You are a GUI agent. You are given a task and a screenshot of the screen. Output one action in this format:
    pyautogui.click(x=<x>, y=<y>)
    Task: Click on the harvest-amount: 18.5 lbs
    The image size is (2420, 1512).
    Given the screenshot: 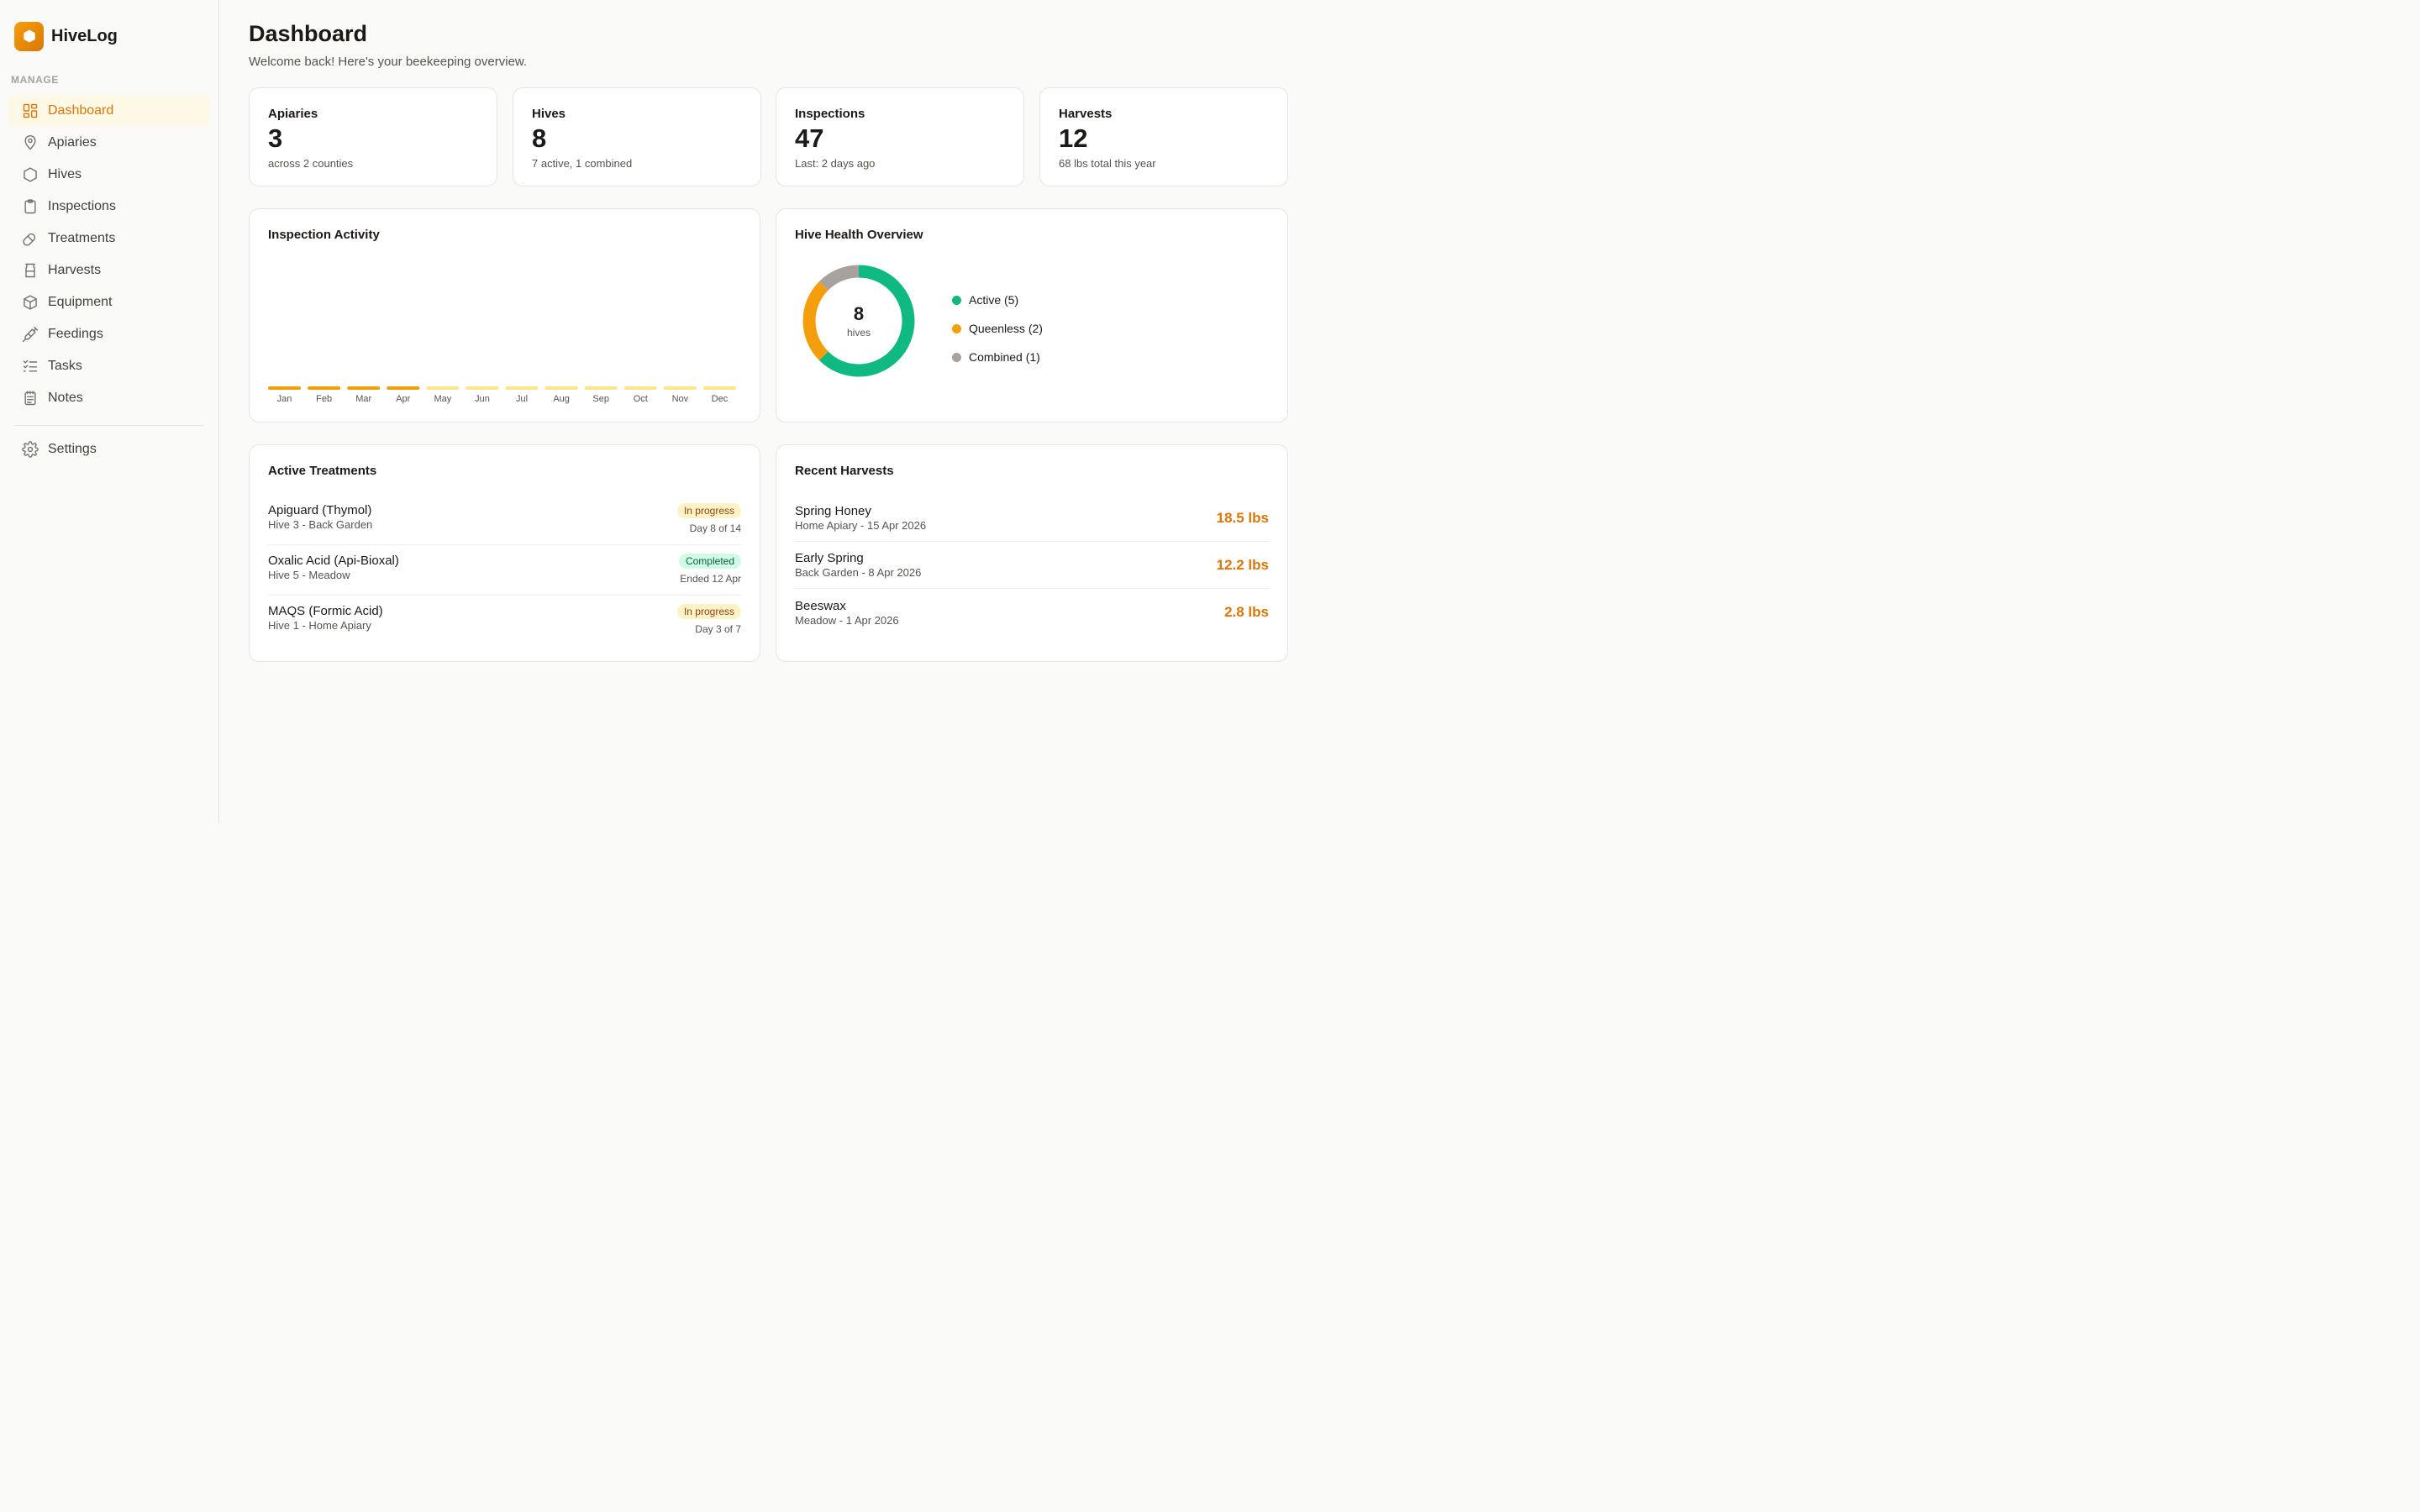 What is the action you would take?
    pyautogui.click(x=1242, y=517)
    